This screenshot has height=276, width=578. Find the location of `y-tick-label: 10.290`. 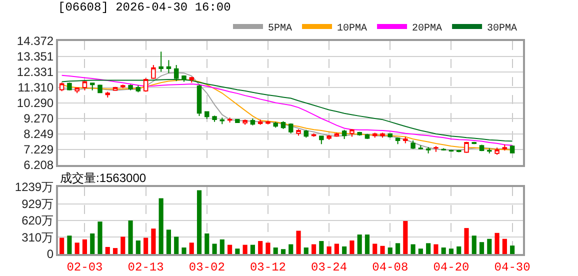

y-tick-label: 10.290 is located at coordinates (35, 103).